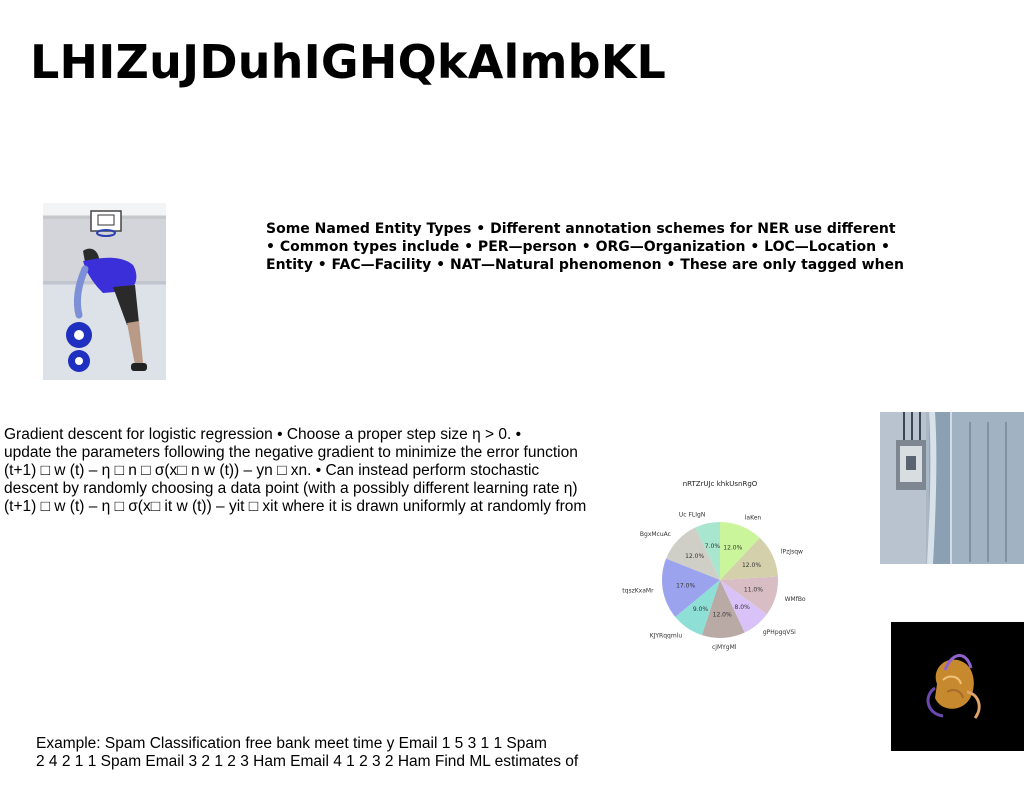  What do you see at coordinates (753, 590) in the screenshot?
I see `slice-percent-label: 11.0%` at bounding box center [753, 590].